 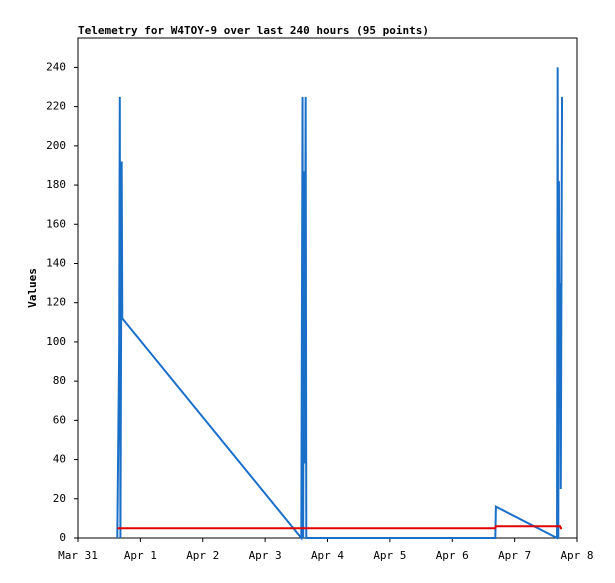 What do you see at coordinates (576, 555) in the screenshot?
I see `x-tick-label: Apr 8` at bounding box center [576, 555].